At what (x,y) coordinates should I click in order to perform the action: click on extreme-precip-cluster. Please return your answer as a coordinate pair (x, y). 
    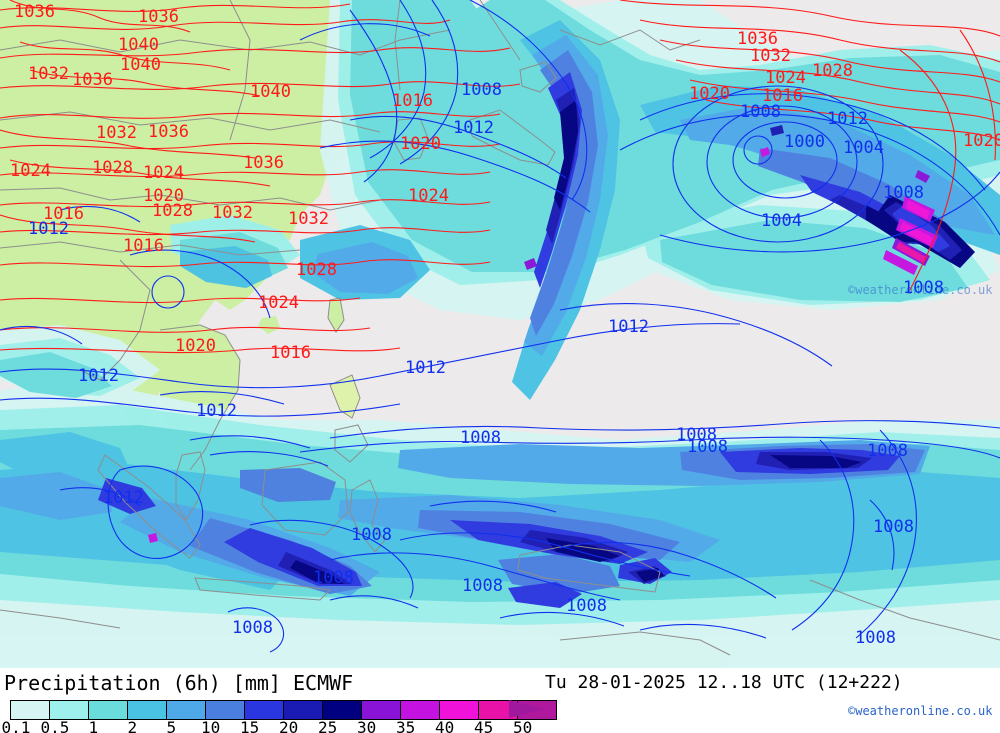
    Looking at the image, I should click on (926, 222).